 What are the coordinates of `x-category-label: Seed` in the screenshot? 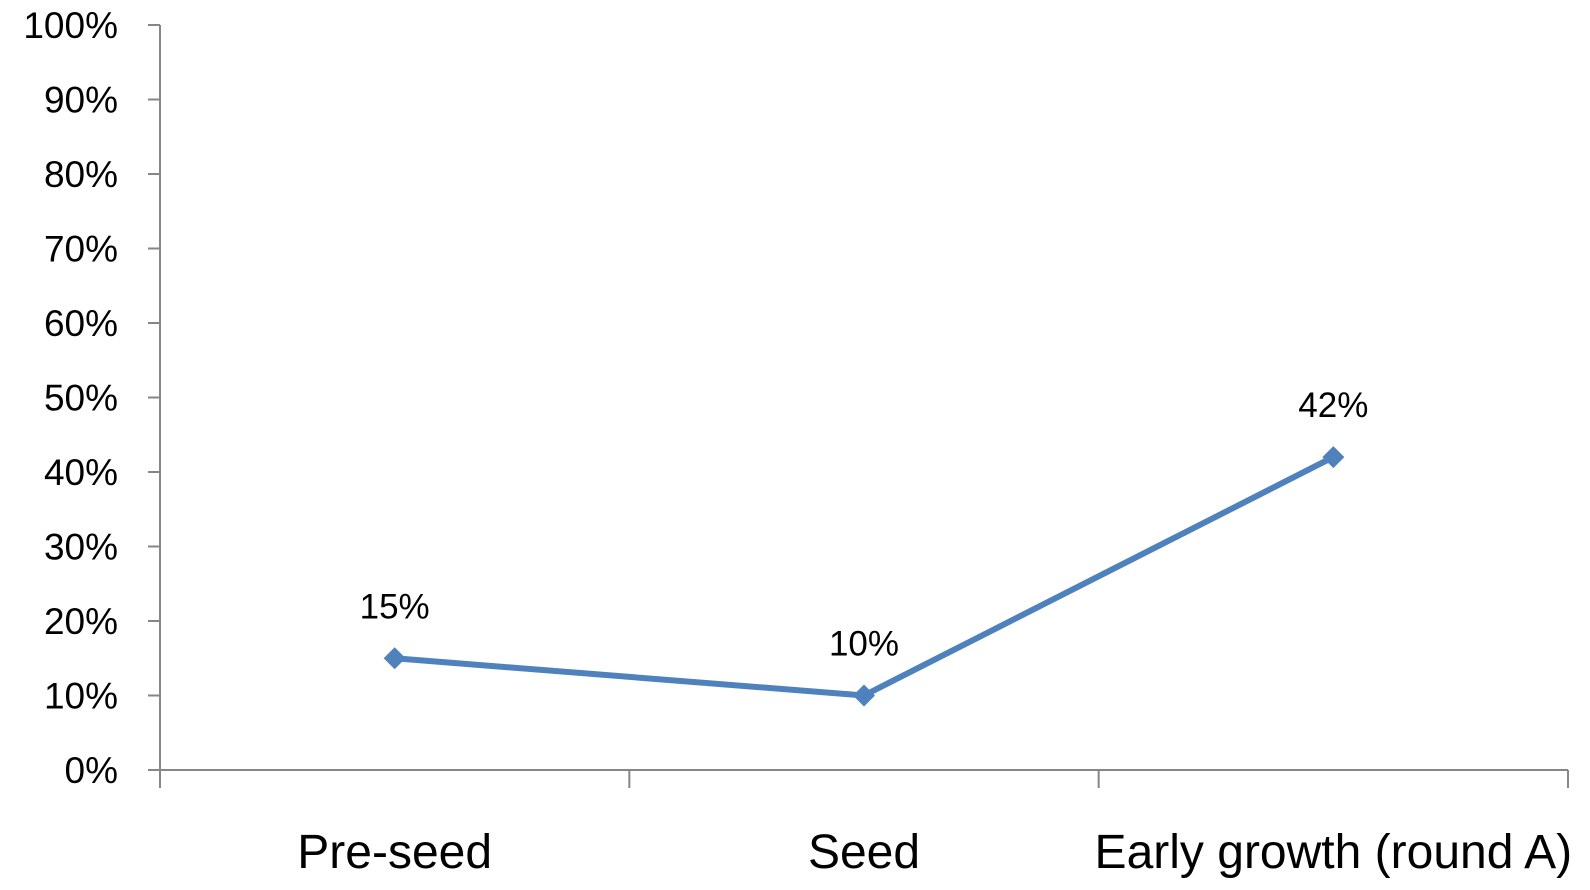 It's located at (864, 852).